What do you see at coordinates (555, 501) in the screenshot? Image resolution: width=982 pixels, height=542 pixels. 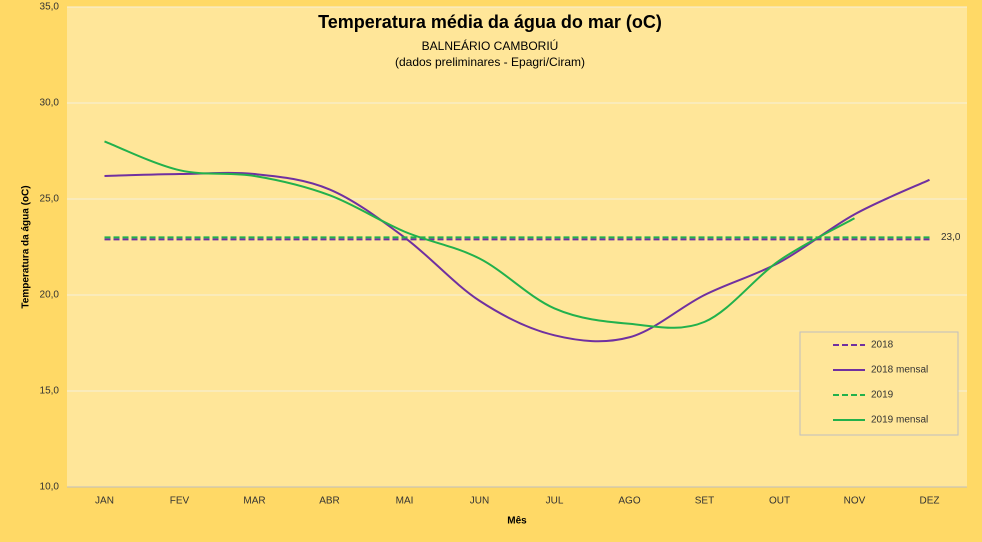 I see `x-tick-label: JUL` at bounding box center [555, 501].